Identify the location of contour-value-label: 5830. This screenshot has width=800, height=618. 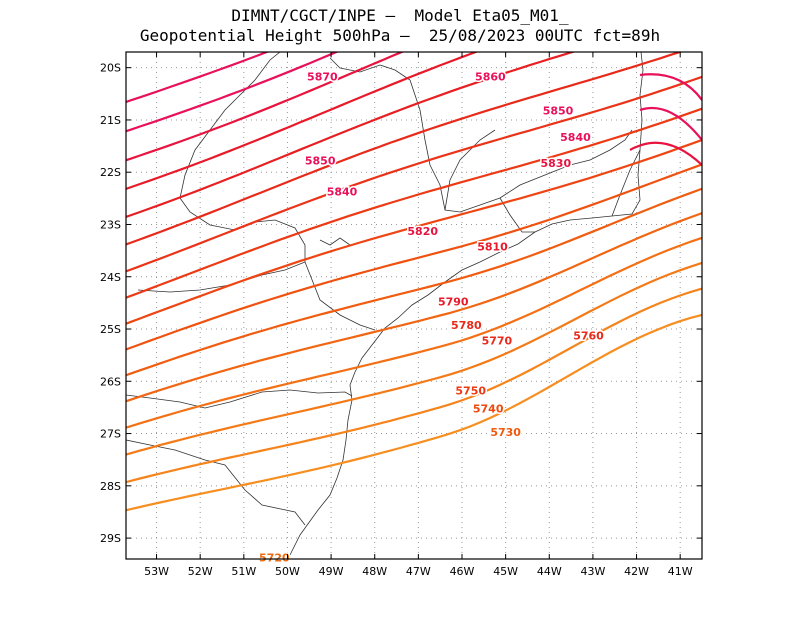
(556, 163).